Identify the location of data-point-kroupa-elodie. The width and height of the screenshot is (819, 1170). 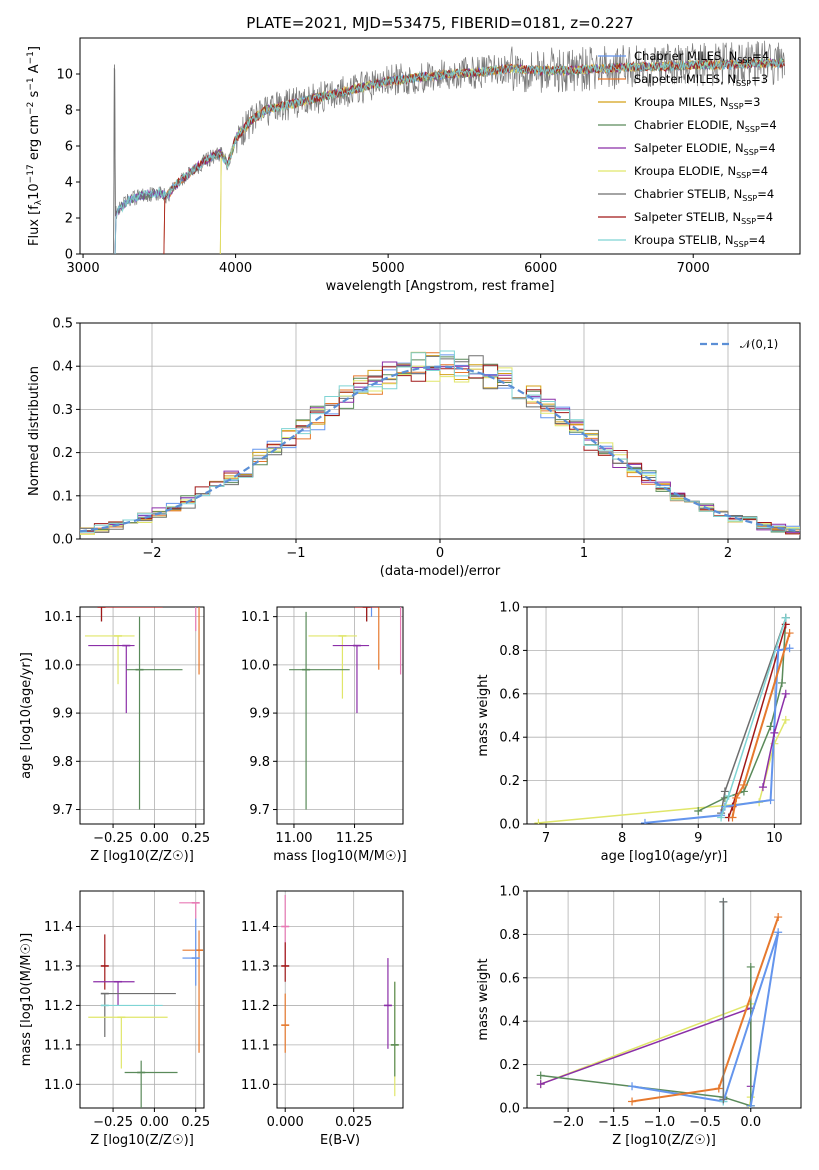
(109, 660).